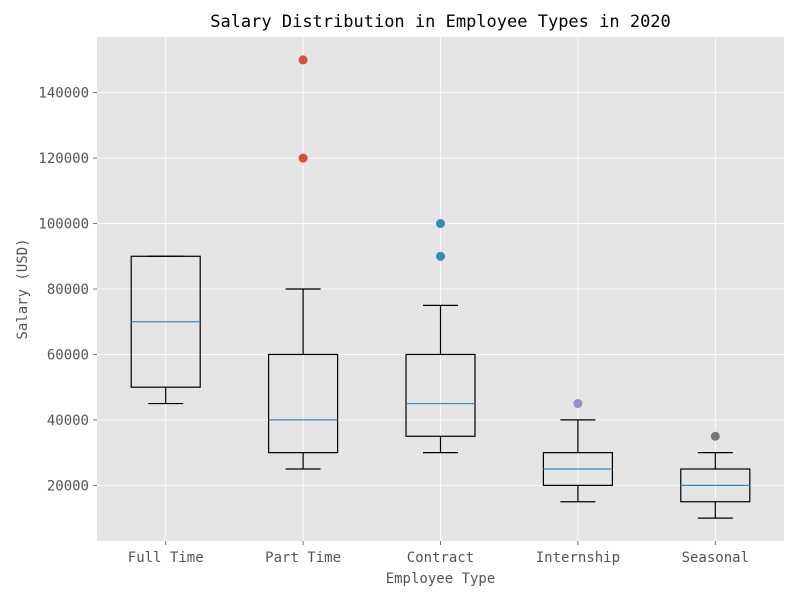 The height and width of the screenshot is (600, 800). I want to click on x-tick-label: Part Time, so click(303, 558).